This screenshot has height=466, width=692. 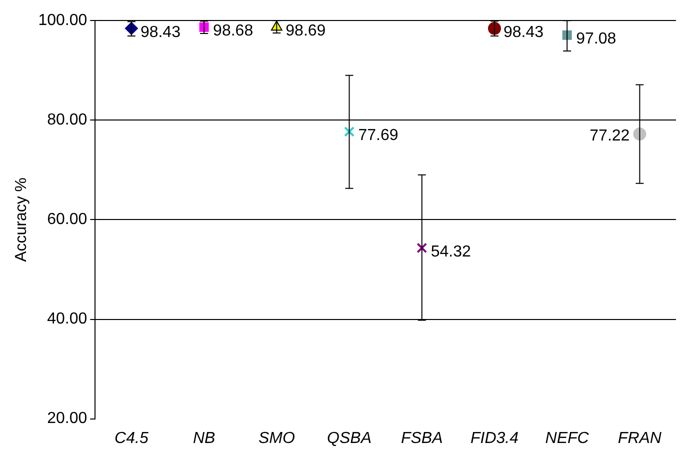 I want to click on y-axis-title: Accuracy %, so click(x=21, y=219).